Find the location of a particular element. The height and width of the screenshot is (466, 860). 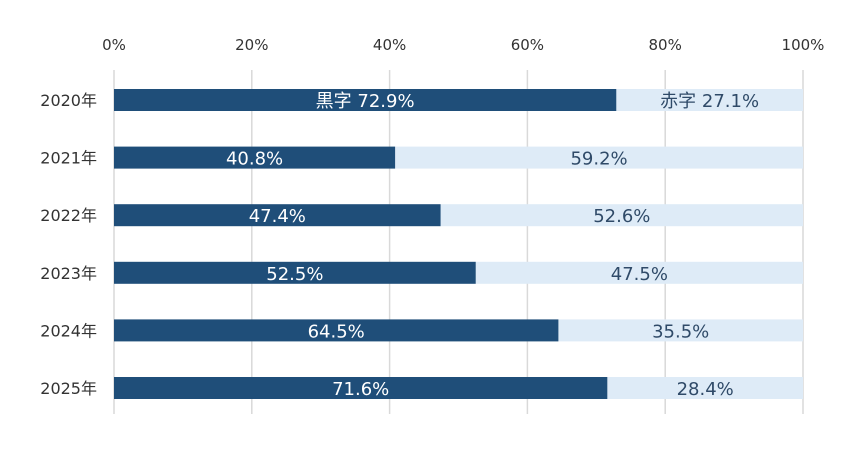

data-label-light-1: 59.2% is located at coordinates (598, 159).